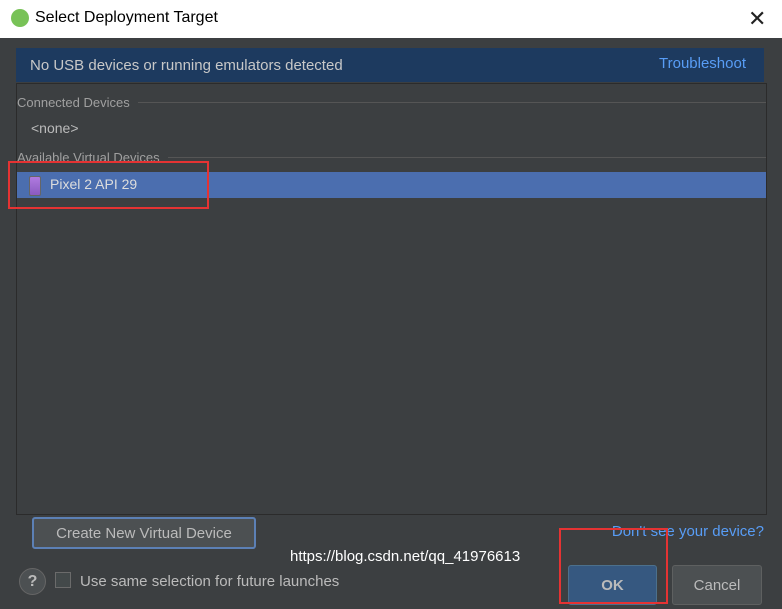 The width and height of the screenshot is (782, 609). Describe the element at coordinates (391, 19) in the screenshot. I see `title-bar: Select Deployment Target ✕` at that location.